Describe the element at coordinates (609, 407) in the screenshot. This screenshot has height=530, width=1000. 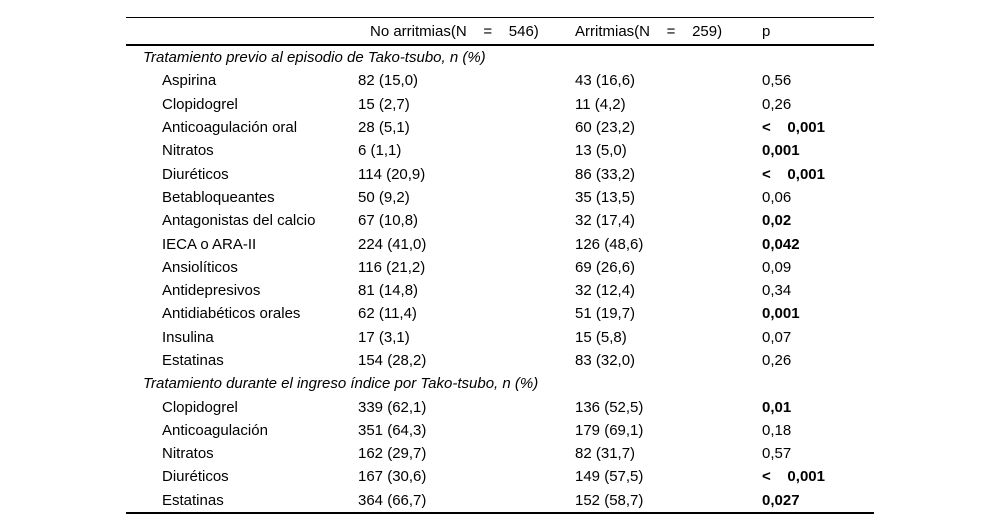
I see `arritmias-value: 136 (52,5)` at that location.